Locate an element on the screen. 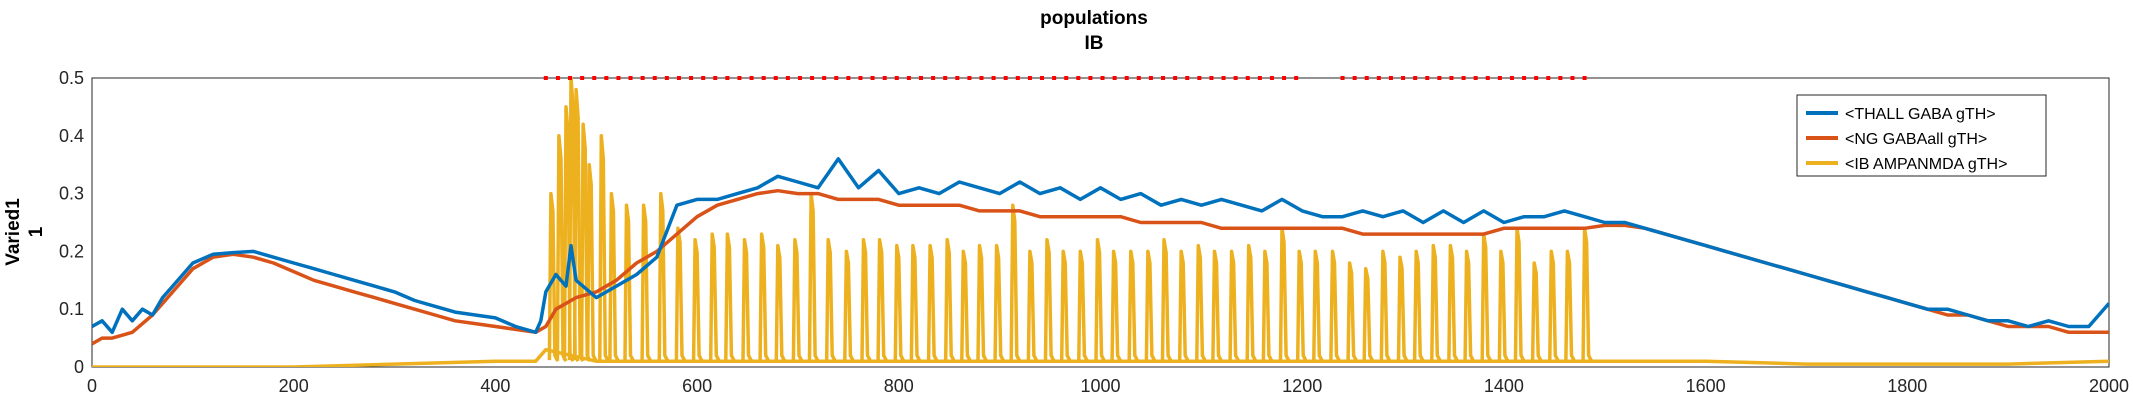  x-tick-label: 0 is located at coordinates (92, 386).